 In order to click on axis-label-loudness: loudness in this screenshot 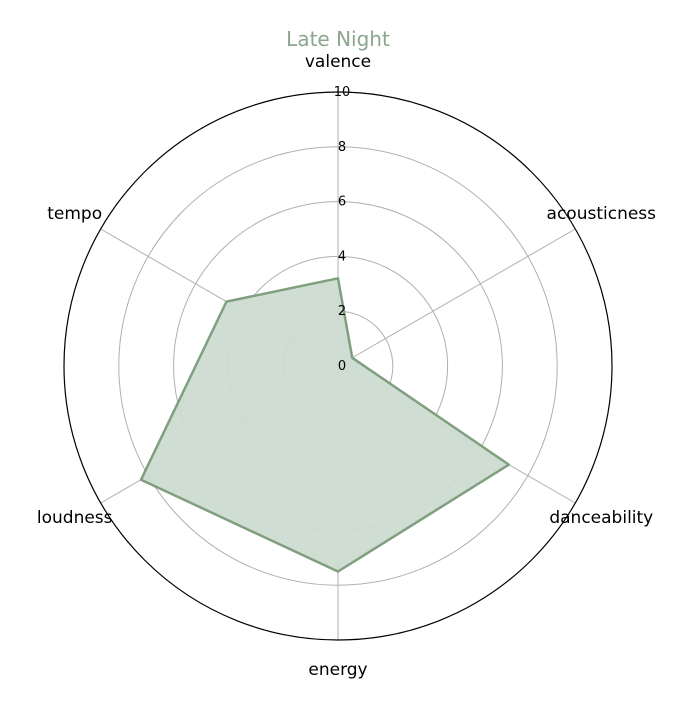, I will do `click(75, 518)`.